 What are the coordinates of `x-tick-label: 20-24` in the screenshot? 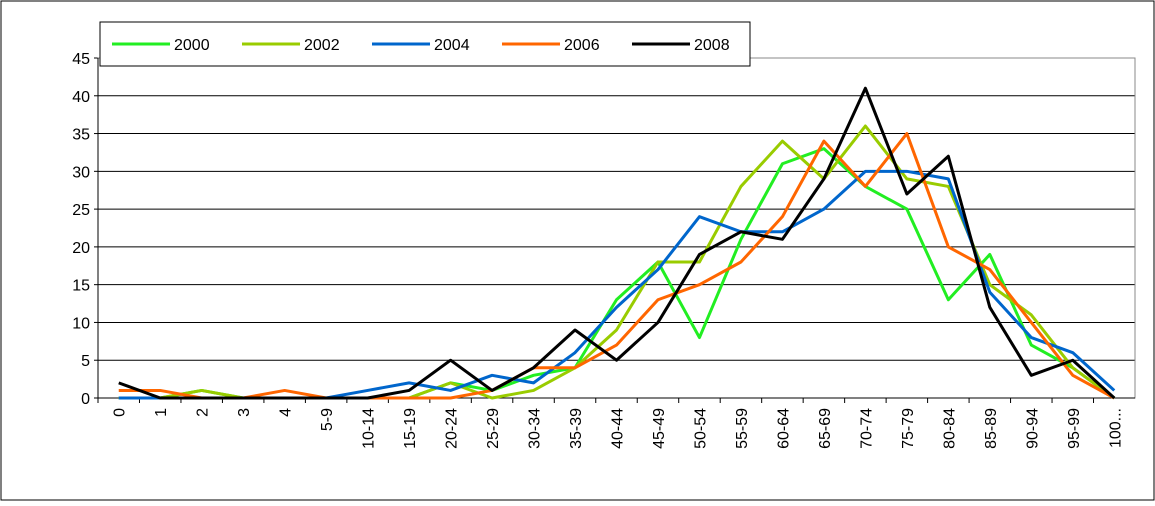 It's located at (452, 428).